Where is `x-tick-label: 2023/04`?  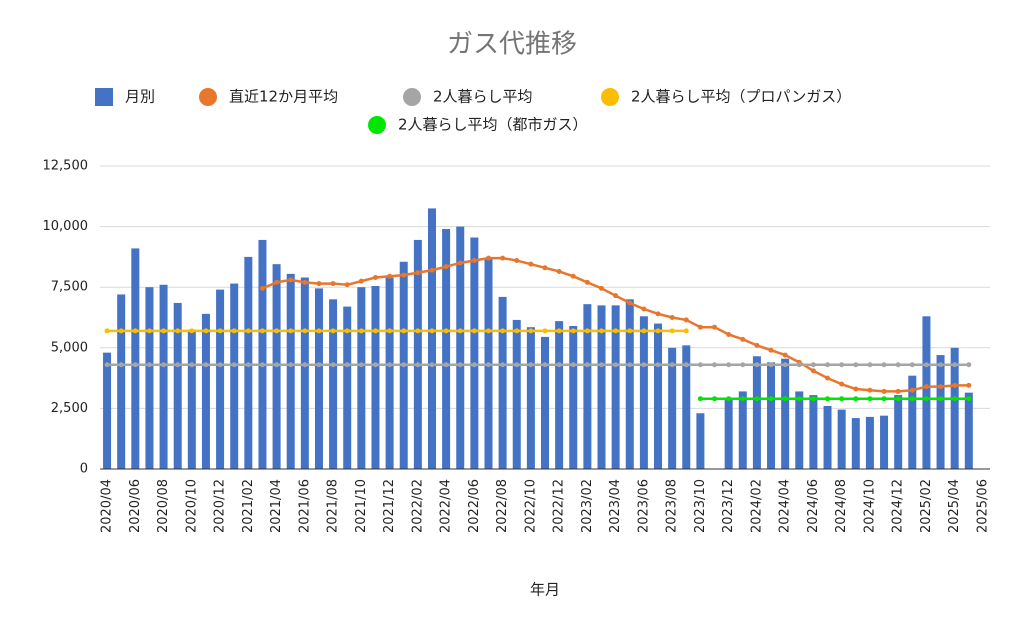 x-tick-label: 2023/04 is located at coordinates (615, 506).